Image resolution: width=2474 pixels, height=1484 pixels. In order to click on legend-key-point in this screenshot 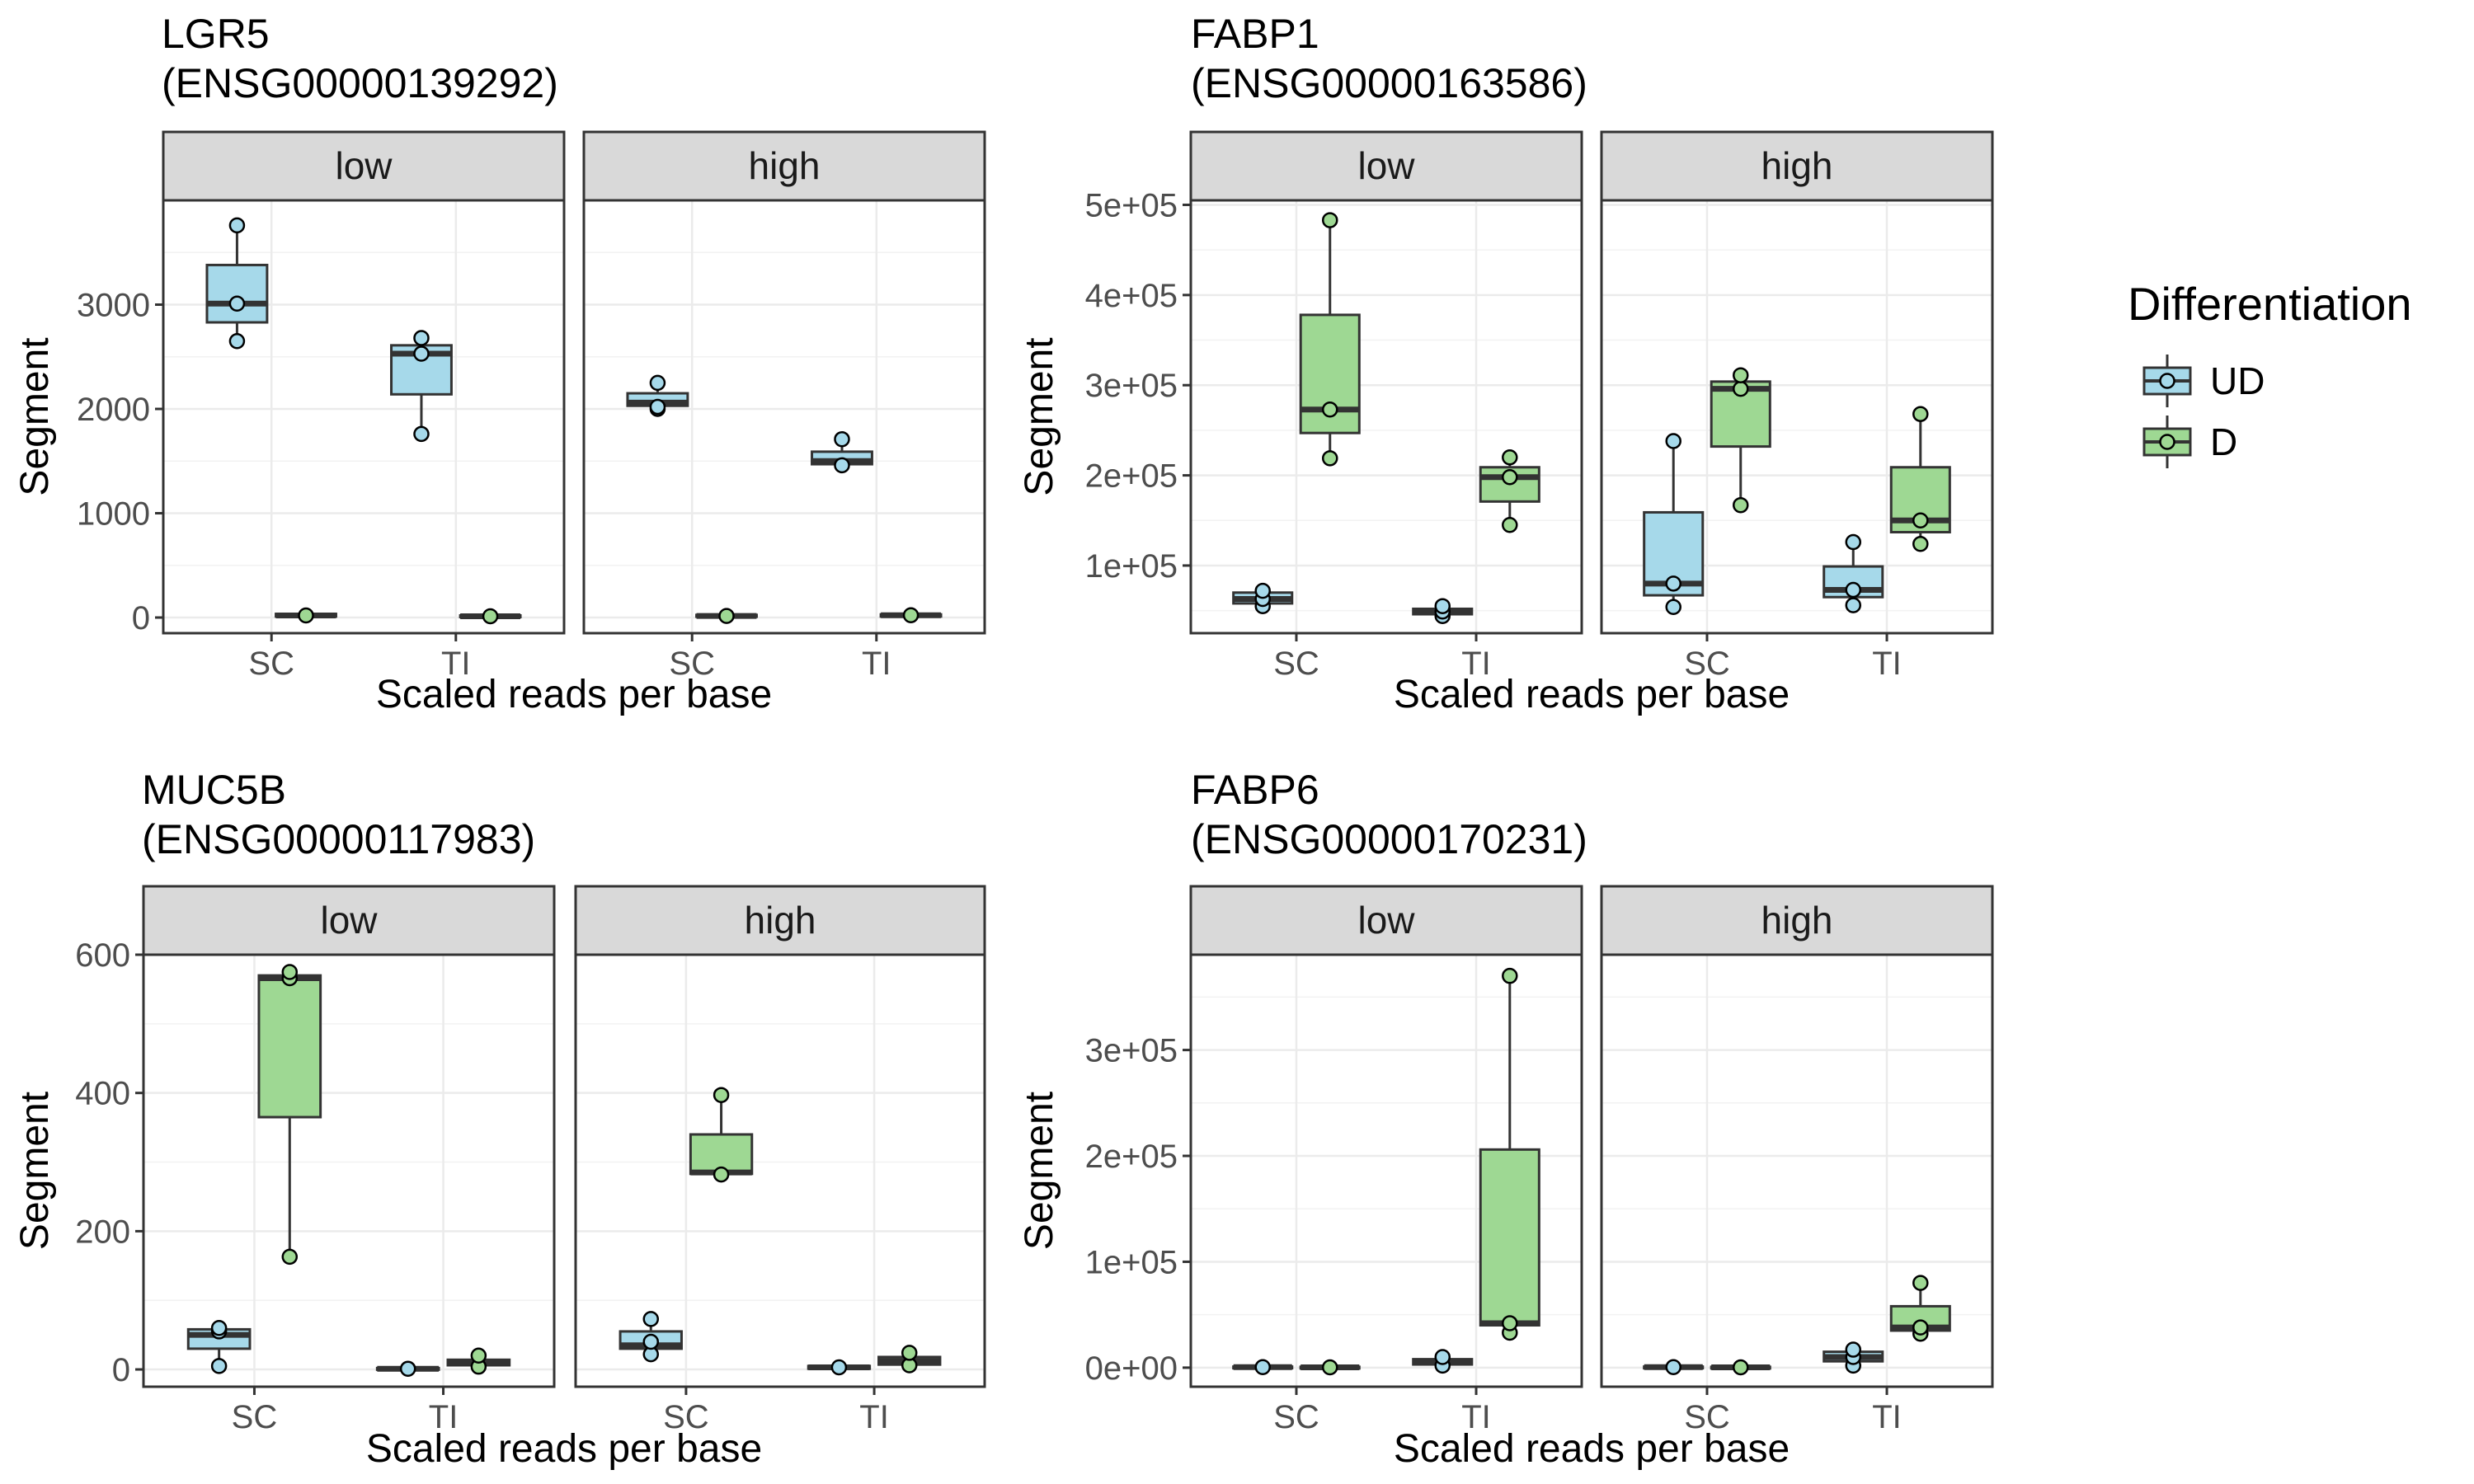, I will do `click(2167, 442)`.